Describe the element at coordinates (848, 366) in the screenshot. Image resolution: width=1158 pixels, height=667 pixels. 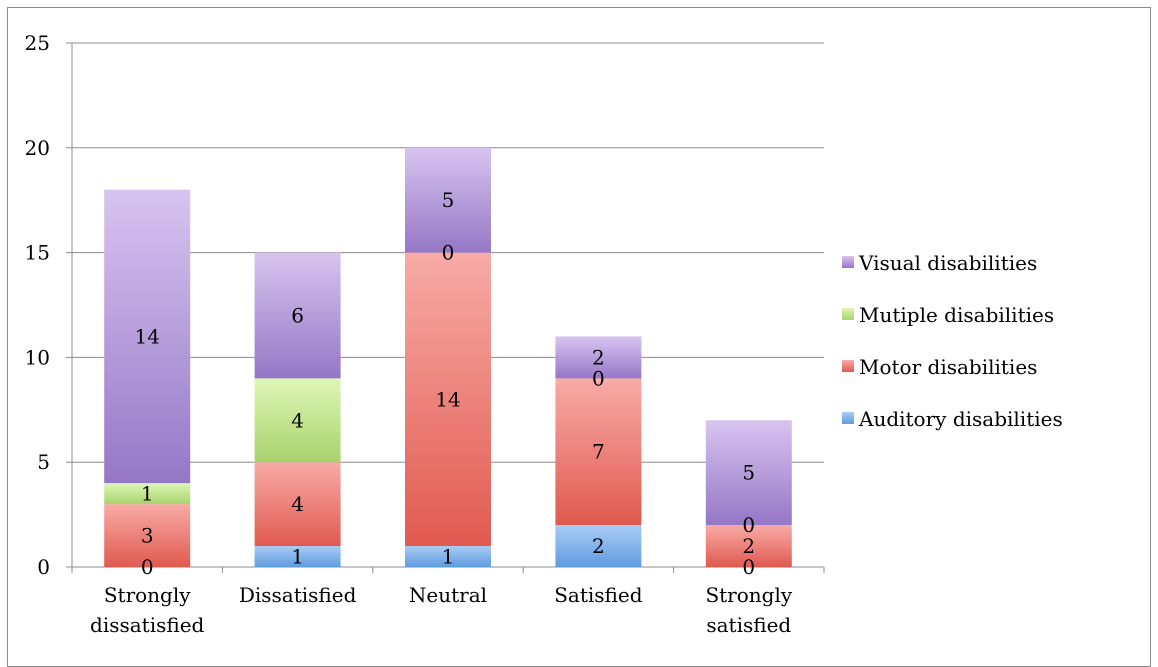
I see `legend-swatch-motor-disabilities` at that location.